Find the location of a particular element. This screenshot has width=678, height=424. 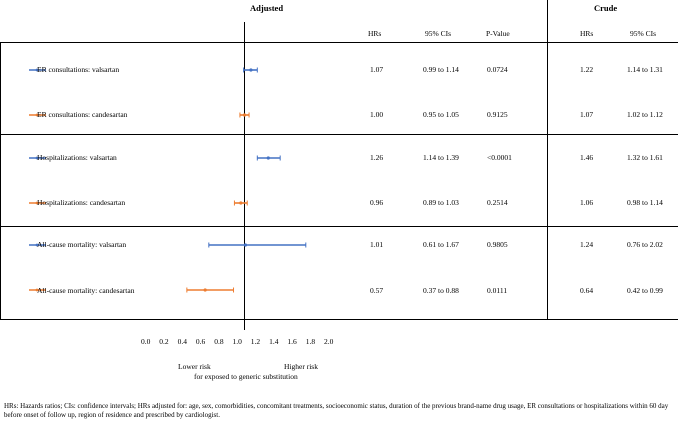

row-hr: 1.01 is located at coordinates (377, 244).